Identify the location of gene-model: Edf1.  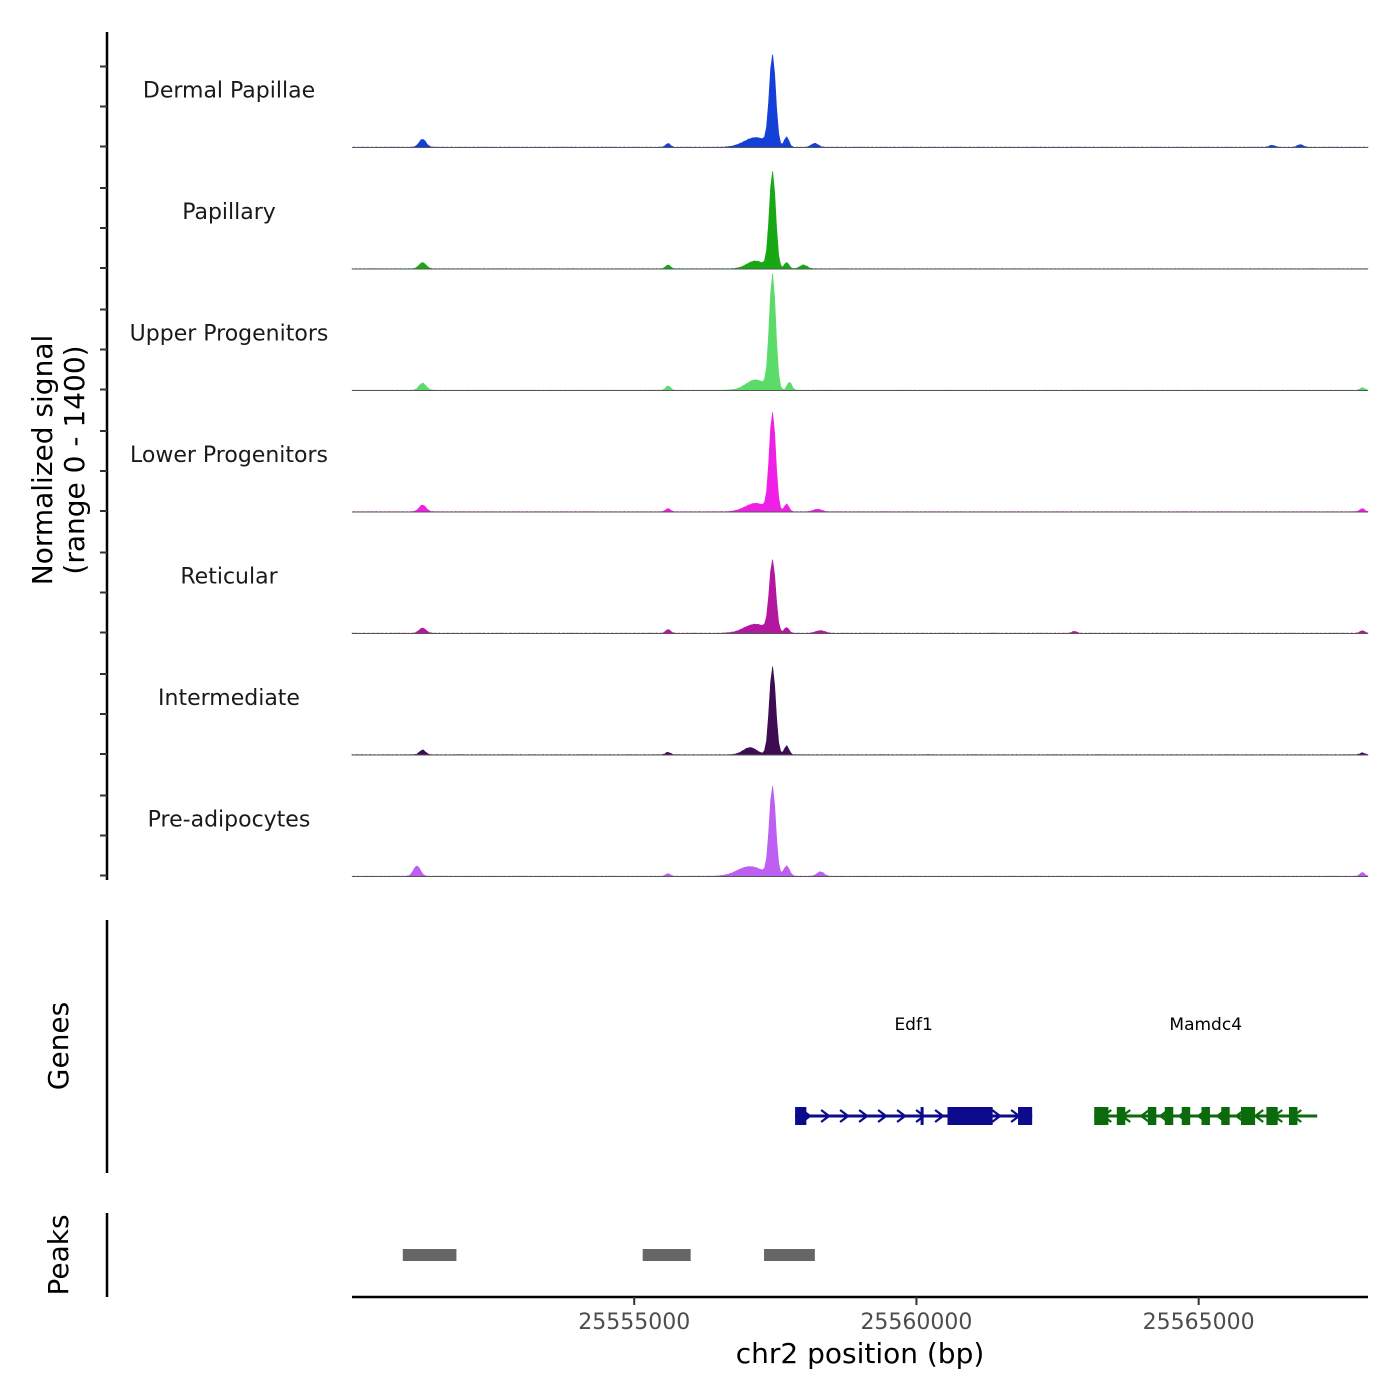
(914, 1070).